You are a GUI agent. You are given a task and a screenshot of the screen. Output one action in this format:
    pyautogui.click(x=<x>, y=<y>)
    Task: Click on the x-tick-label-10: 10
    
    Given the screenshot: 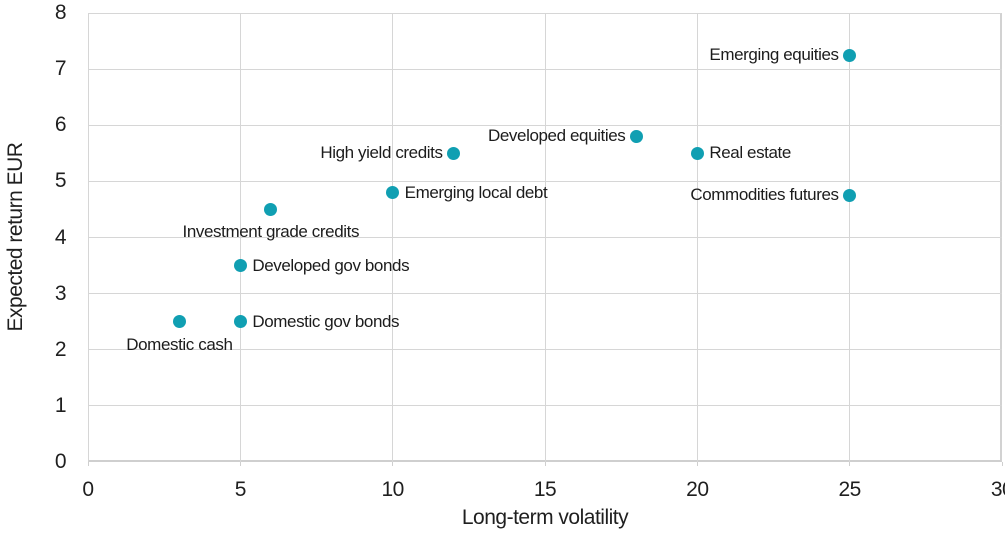 What is the action you would take?
    pyautogui.click(x=392, y=489)
    